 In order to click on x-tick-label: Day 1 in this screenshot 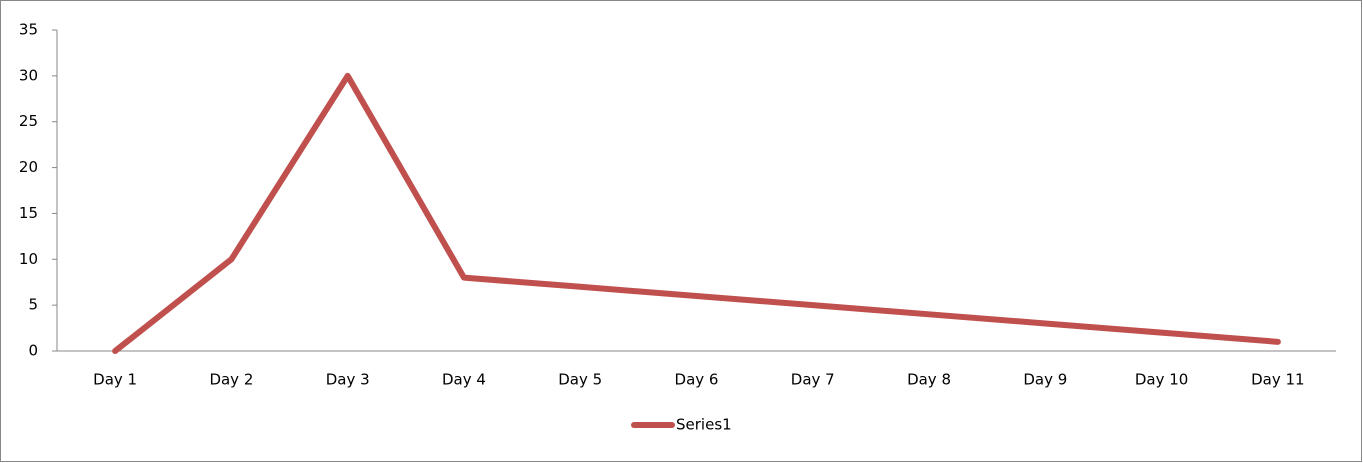, I will do `click(115, 380)`.